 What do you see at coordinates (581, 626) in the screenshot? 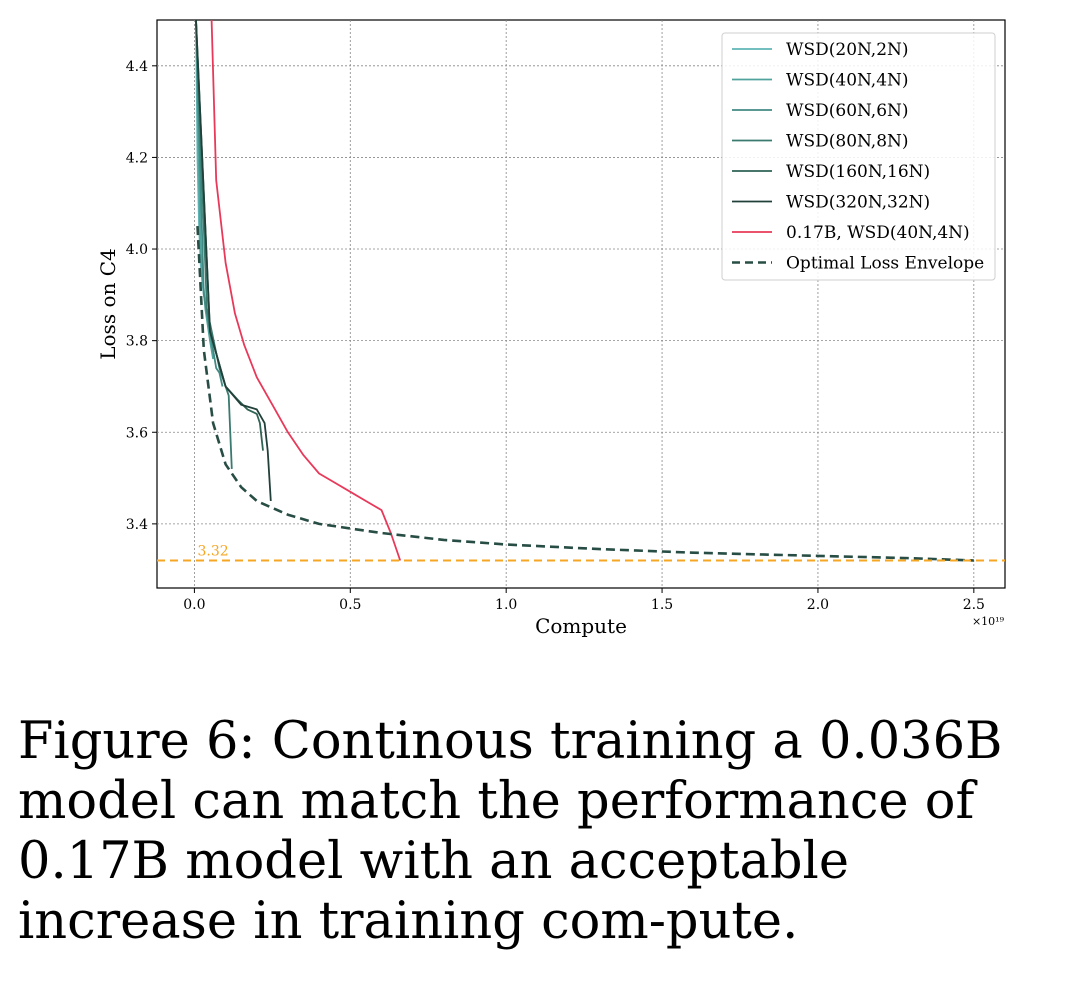
I see `x-axis-label: Compute` at bounding box center [581, 626].